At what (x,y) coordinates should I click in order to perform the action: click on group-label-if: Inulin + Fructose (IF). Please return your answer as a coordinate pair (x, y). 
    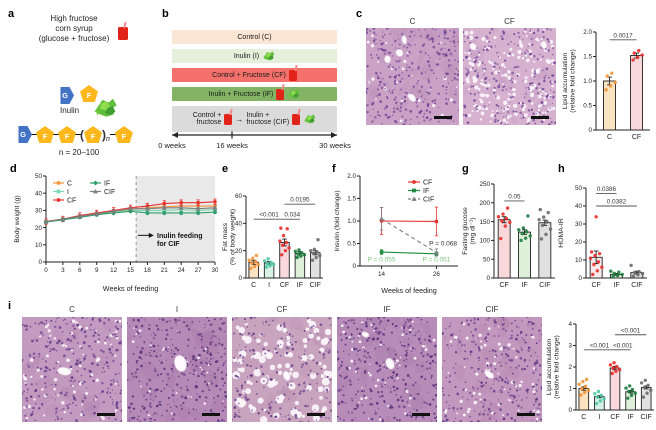
    Looking at the image, I should click on (241, 94).